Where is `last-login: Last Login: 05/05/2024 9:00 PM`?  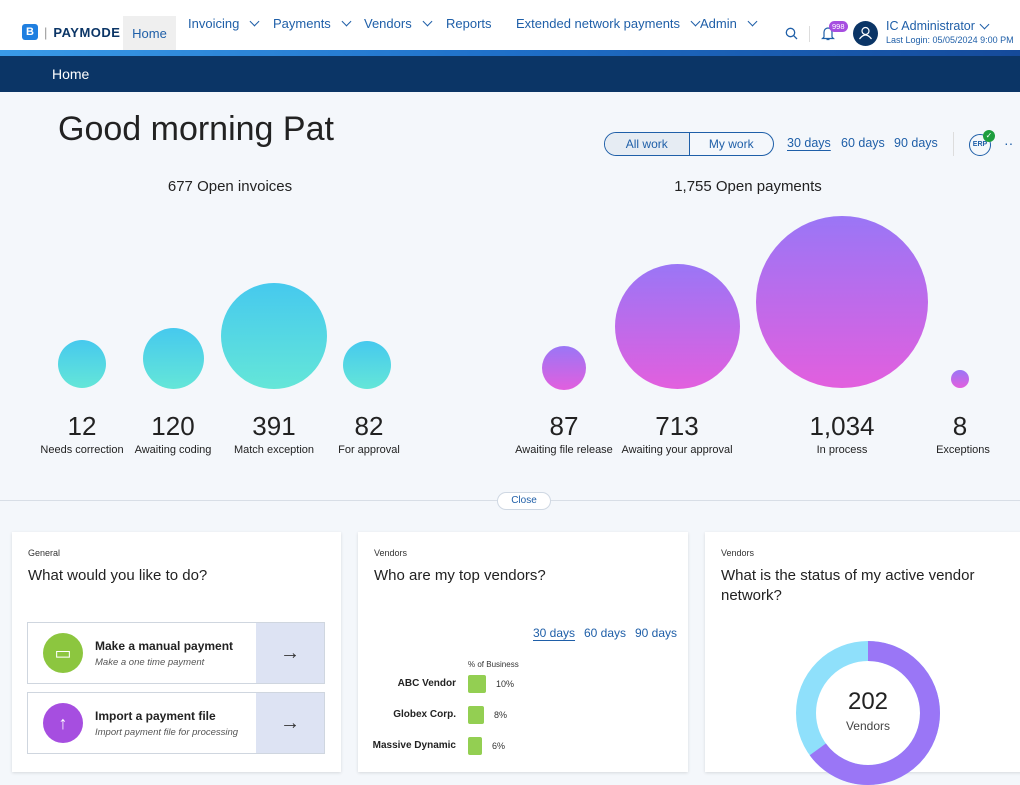 last-login: Last Login: 05/05/2024 9:00 PM is located at coordinates (950, 40).